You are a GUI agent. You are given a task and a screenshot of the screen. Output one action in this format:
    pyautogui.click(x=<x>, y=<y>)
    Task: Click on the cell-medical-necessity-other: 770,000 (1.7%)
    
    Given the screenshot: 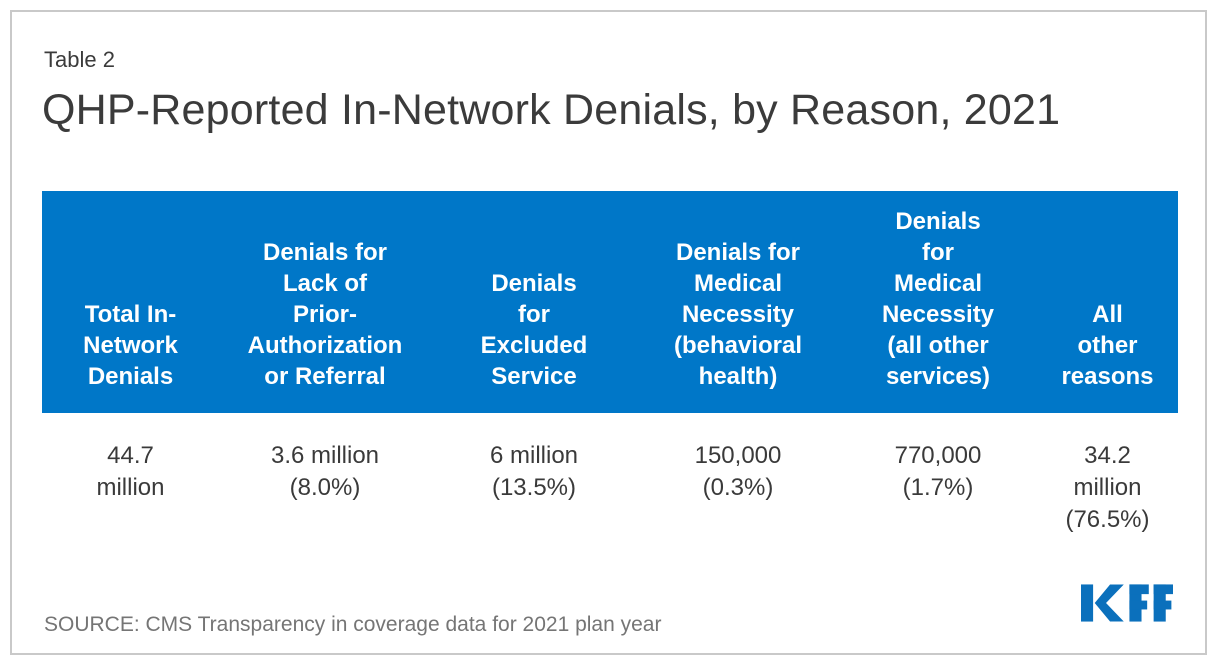 What is the action you would take?
    pyautogui.click(x=938, y=471)
    